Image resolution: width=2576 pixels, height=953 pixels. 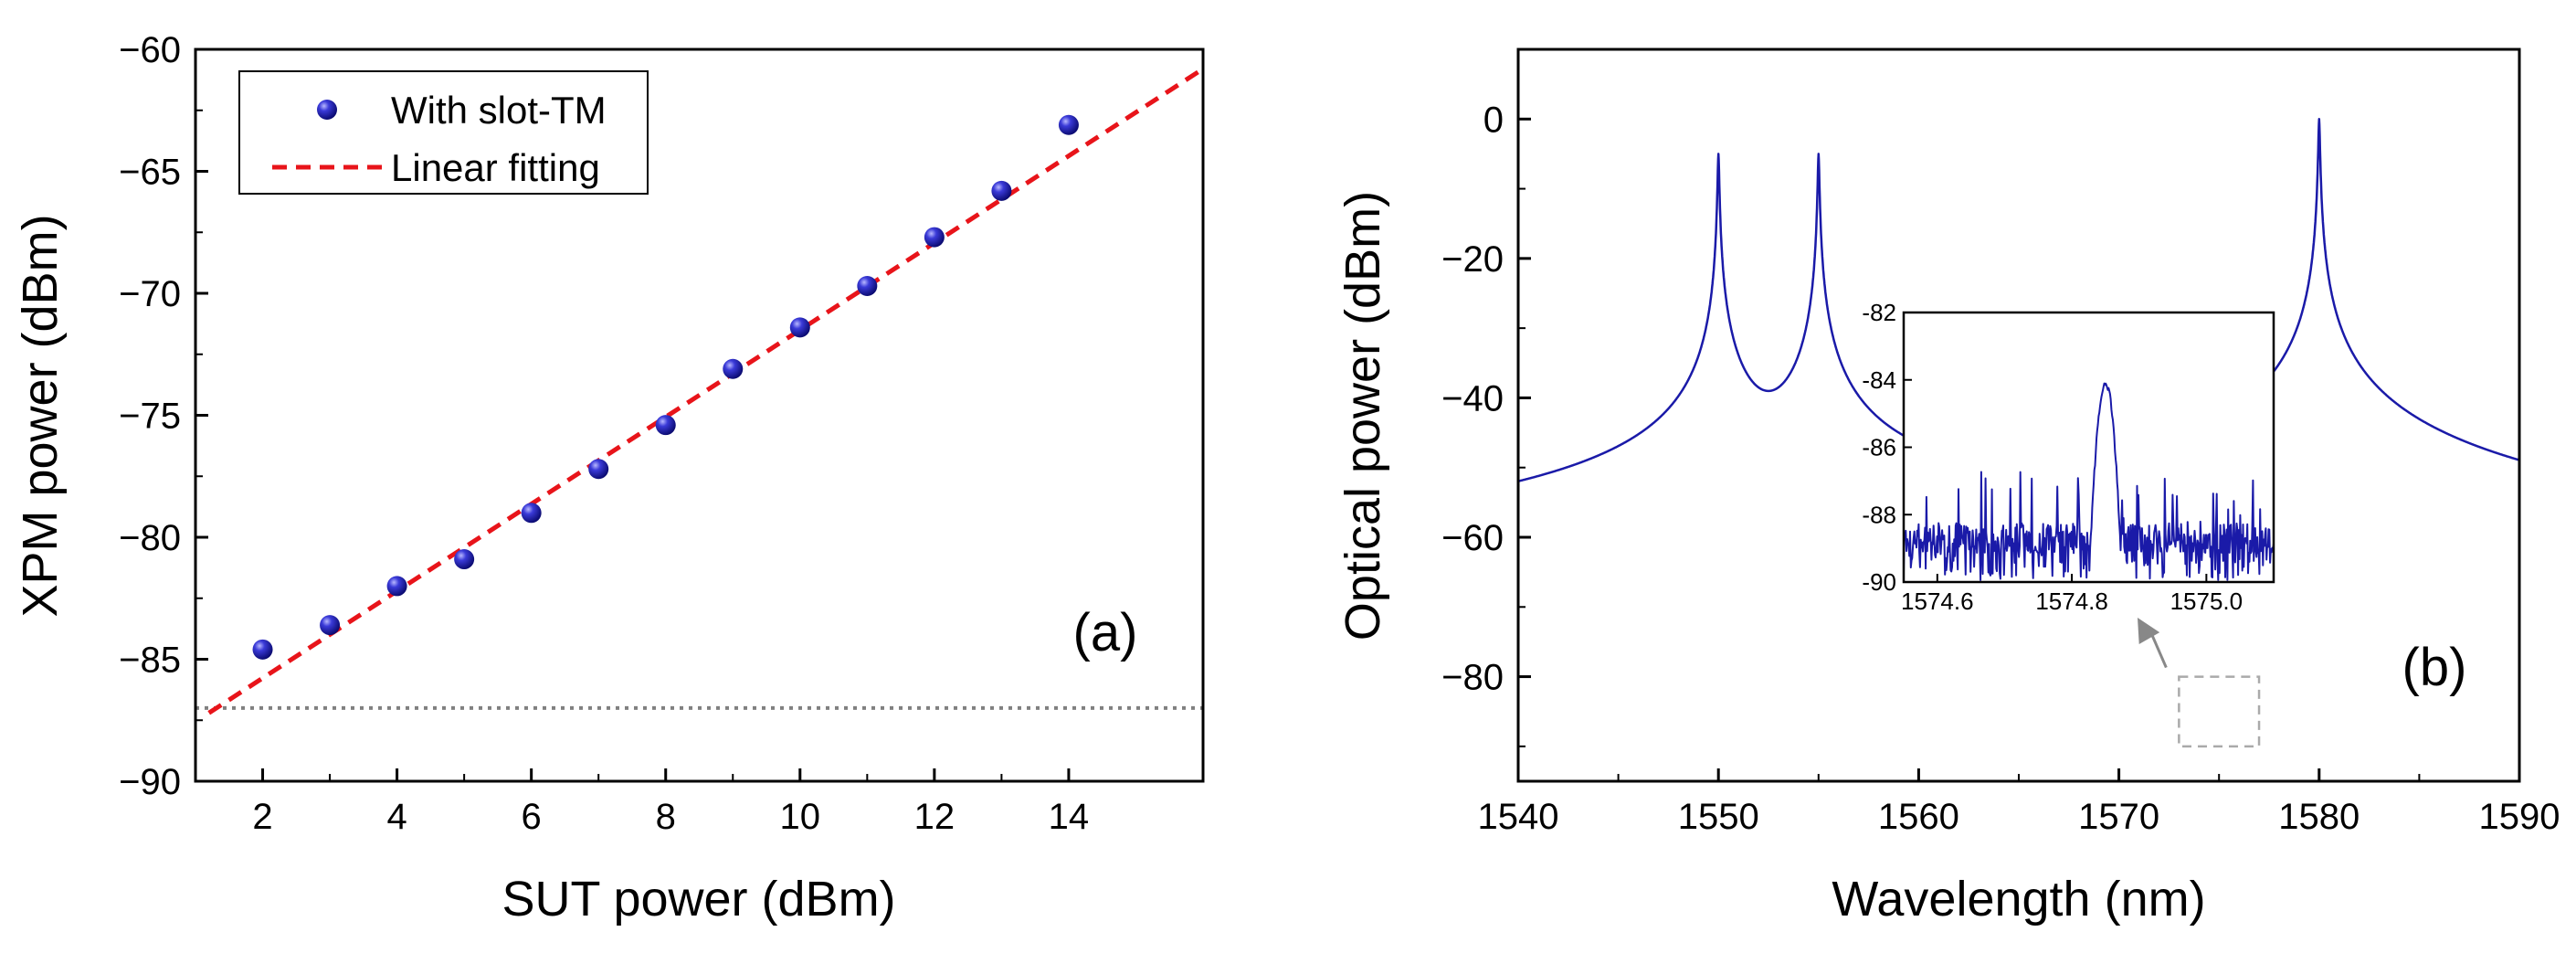 What do you see at coordinates (150, 782) in the screenshot?
I see `y-tick-label-a: −90` at bounding box center [150, 782].